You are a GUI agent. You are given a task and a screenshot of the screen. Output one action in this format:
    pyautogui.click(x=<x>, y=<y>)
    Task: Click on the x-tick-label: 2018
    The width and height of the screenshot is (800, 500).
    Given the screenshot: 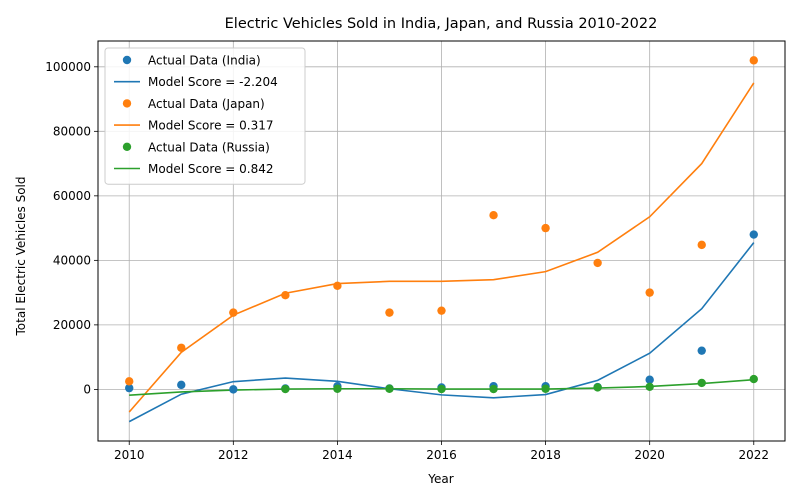 What is the action you would take?
    pyautogui.click(x=545, y=455)
    